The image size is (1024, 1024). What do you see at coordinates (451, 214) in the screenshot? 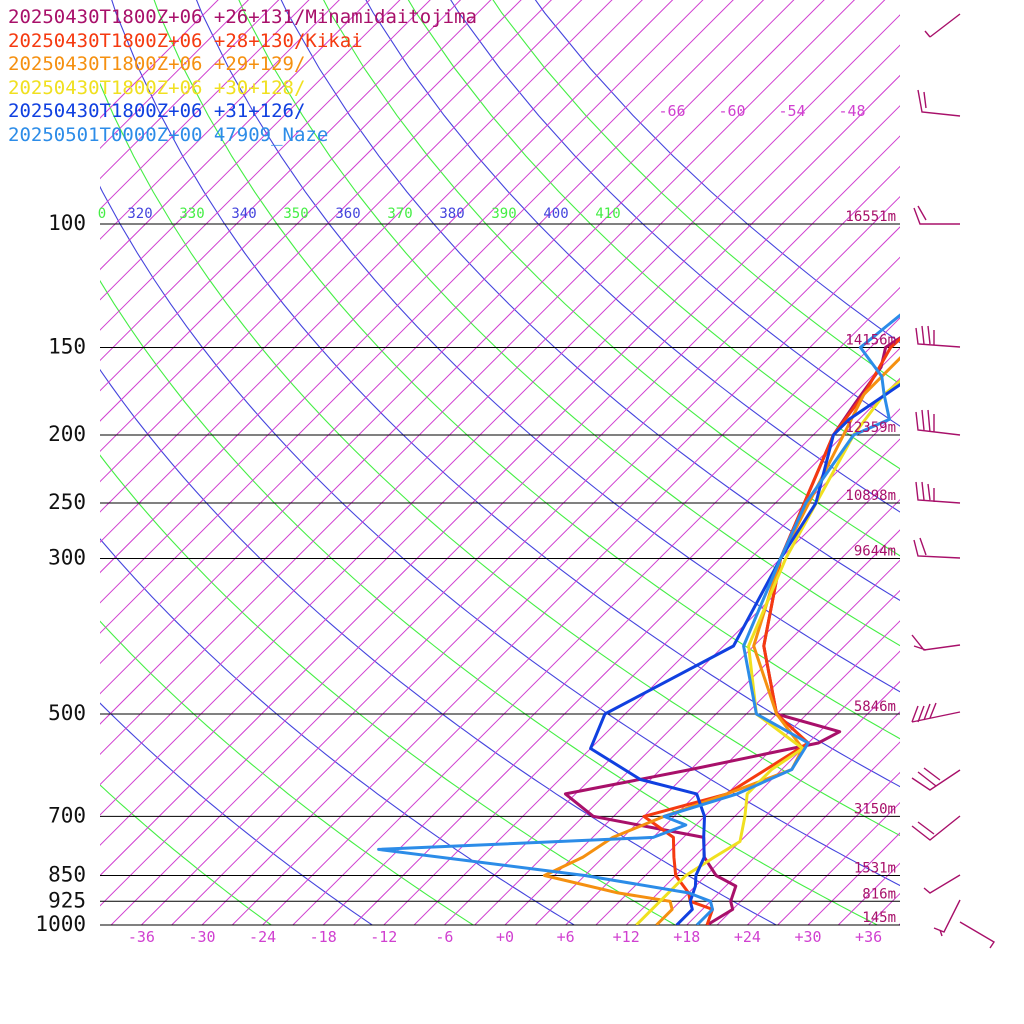
I see `theta-label: 380` at bounding box center [451, 214].